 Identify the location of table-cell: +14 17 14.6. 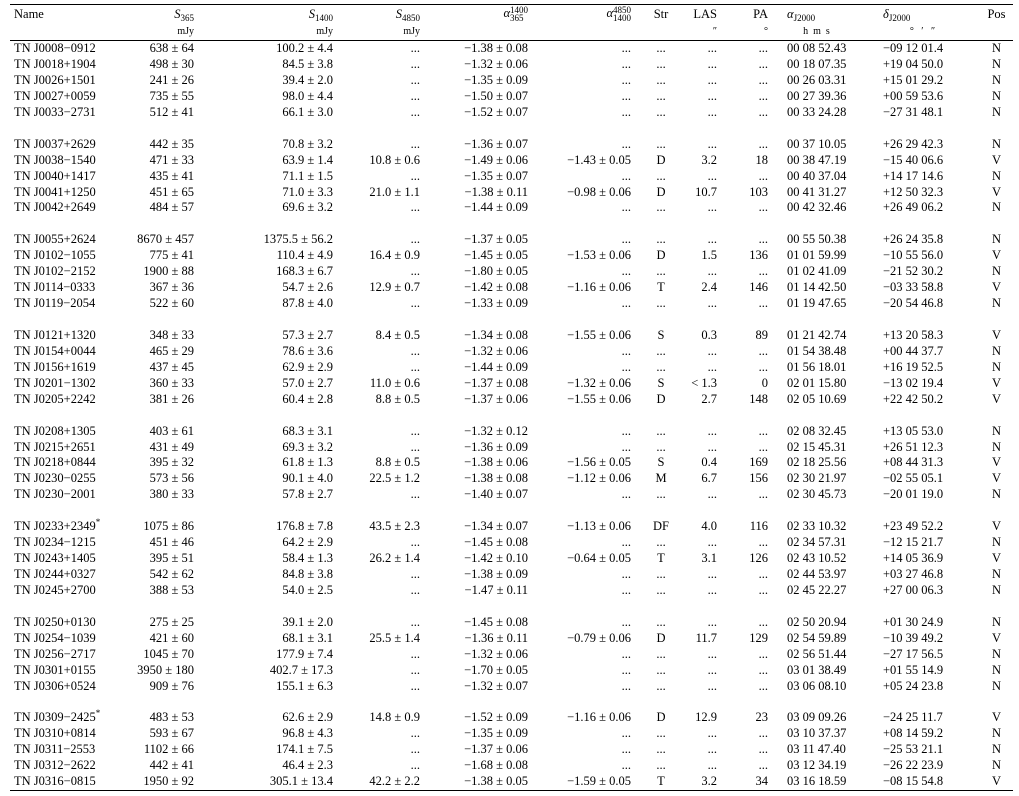
(913, 175).